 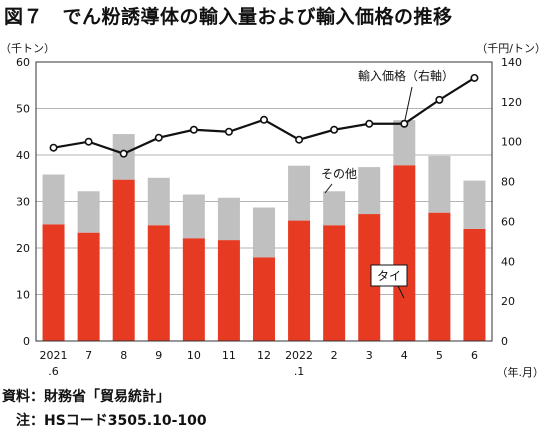 What do you see at coordinates (508, 182) in the screenshot?
I see `y-right-tick-label: 80` at bounding box center [508, 182].